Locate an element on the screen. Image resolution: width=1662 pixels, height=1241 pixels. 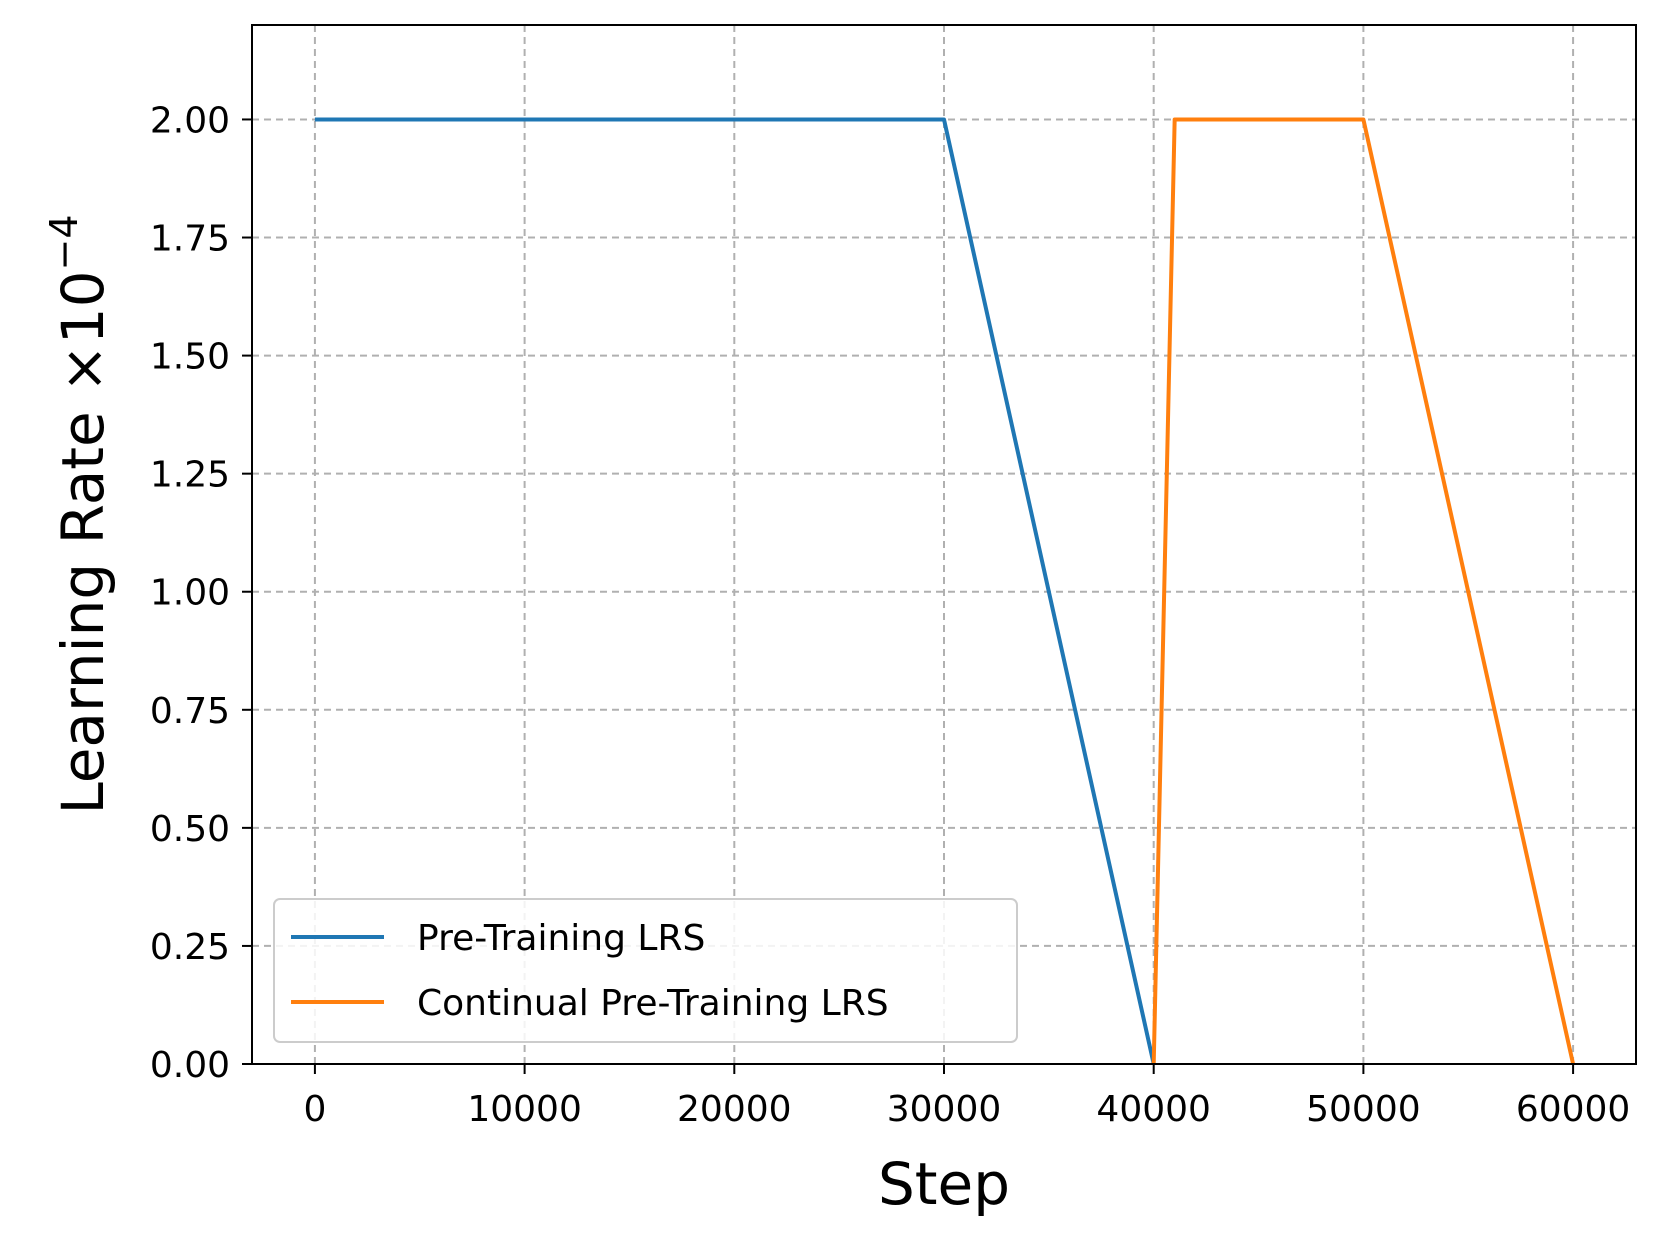
legend-label-1: Pre-Training LRS is located at coordinates (561, 938).